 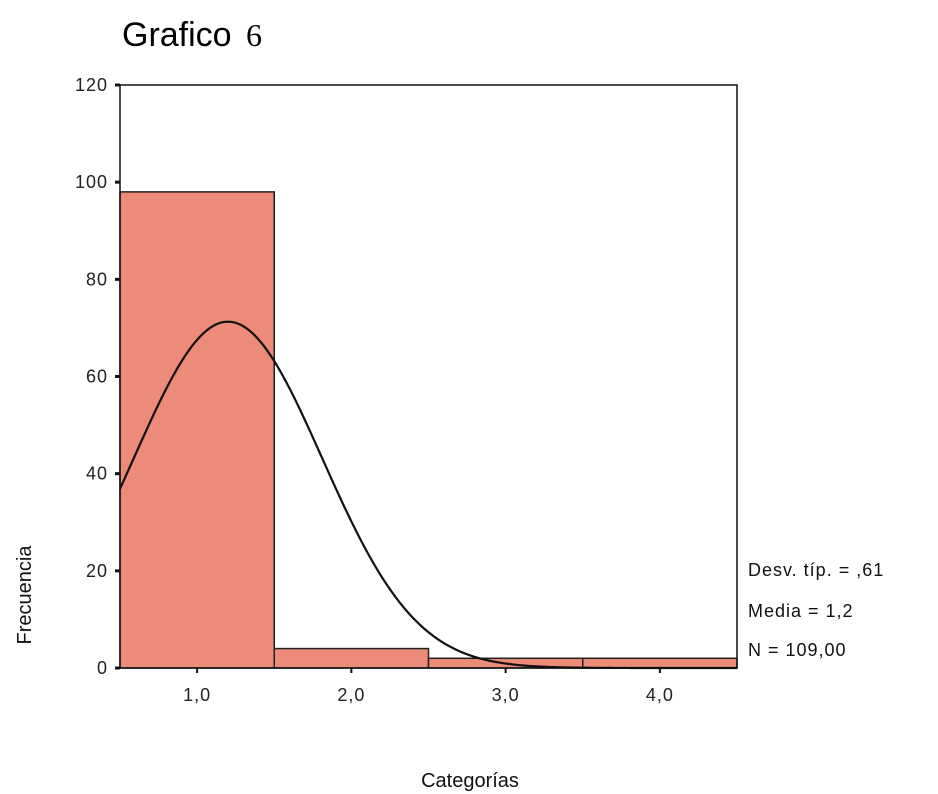 What do you see at coordinates (197, 695) in the screenshot?
I see `x-tick-label: 1,0` at bounding box center [197, 695].